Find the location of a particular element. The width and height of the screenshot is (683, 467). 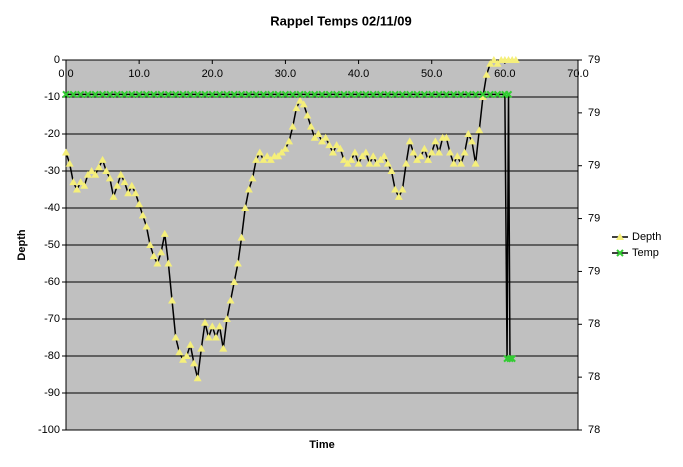

y-tick-label: -60 is located at coordinates (52, 282).